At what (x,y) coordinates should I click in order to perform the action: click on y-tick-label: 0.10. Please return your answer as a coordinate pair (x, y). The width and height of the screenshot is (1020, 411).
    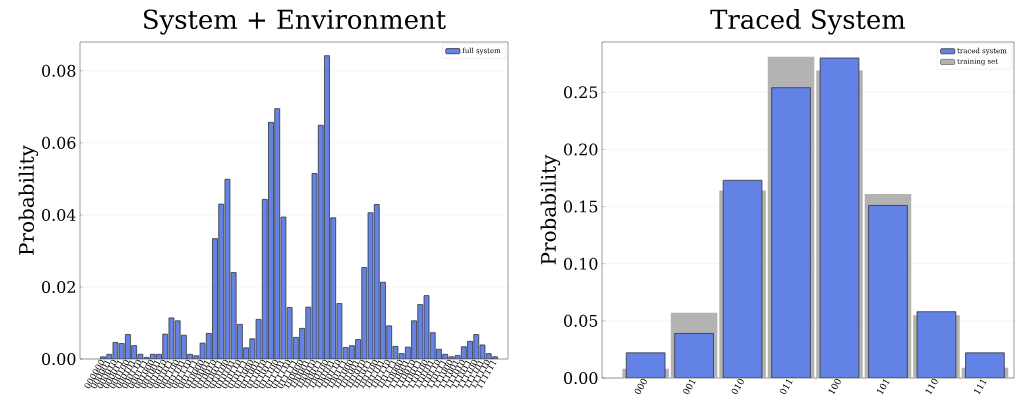
    Looking at the image, I should click on (581, 263).